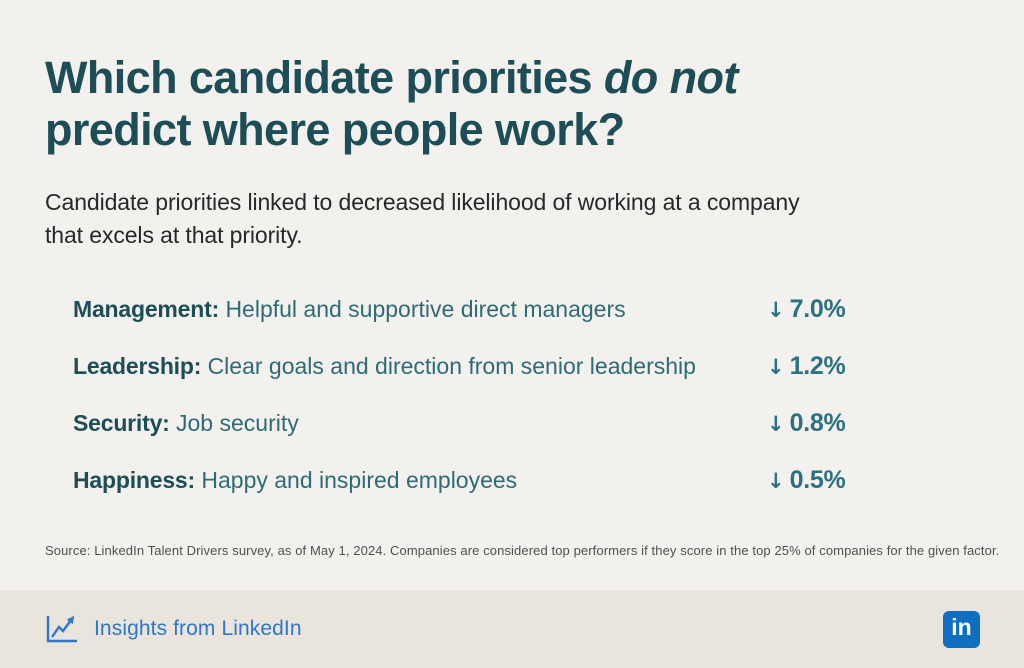  Describe the element at coordinates (817, 479) in the screenshot. I see `percentage-value: 0.5%` at that location.